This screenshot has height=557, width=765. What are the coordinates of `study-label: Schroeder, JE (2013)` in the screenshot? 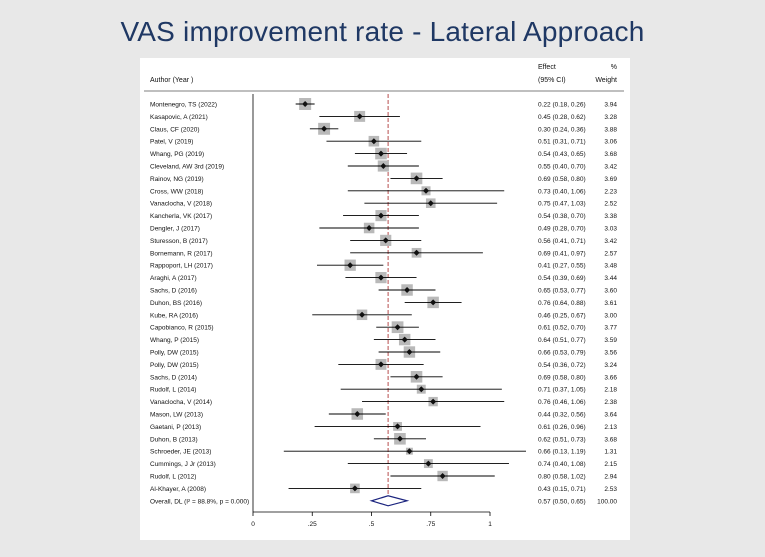 It's located at (180, 452).